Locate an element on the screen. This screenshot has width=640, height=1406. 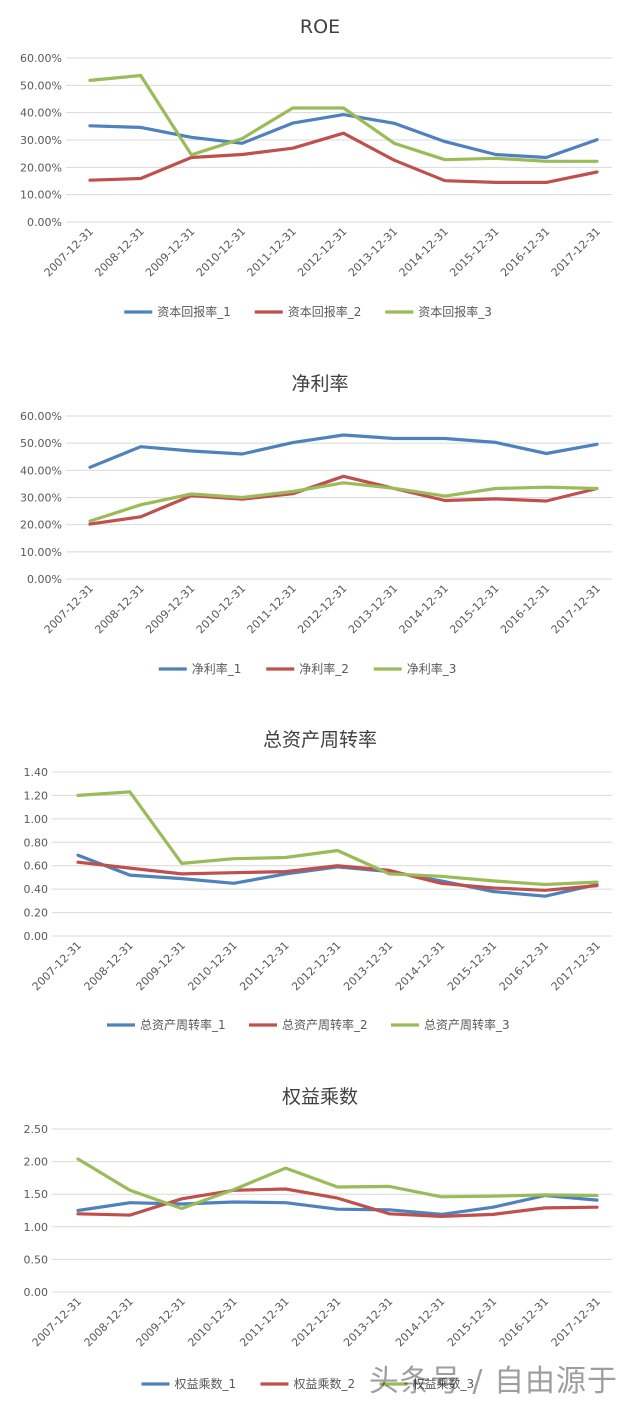
watermark: 头条号 / 自由源于 is located at coordinates (493, 1381).